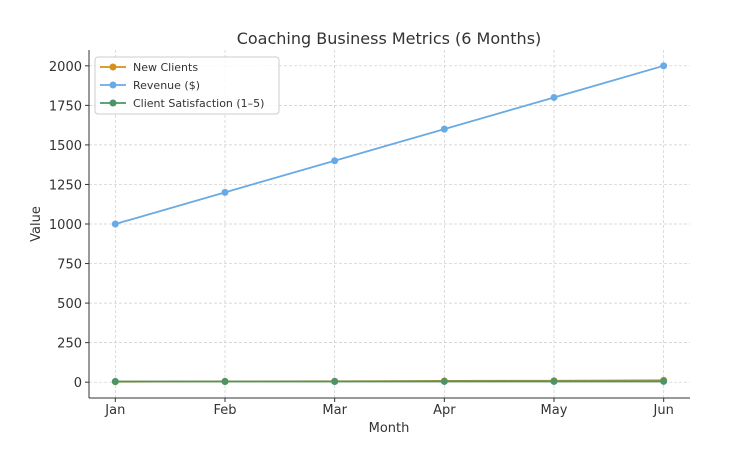 Image resolution: width=735 pixels, height=461 pixels. I want to click on y-tick-label: 1500, so click(65, 146).